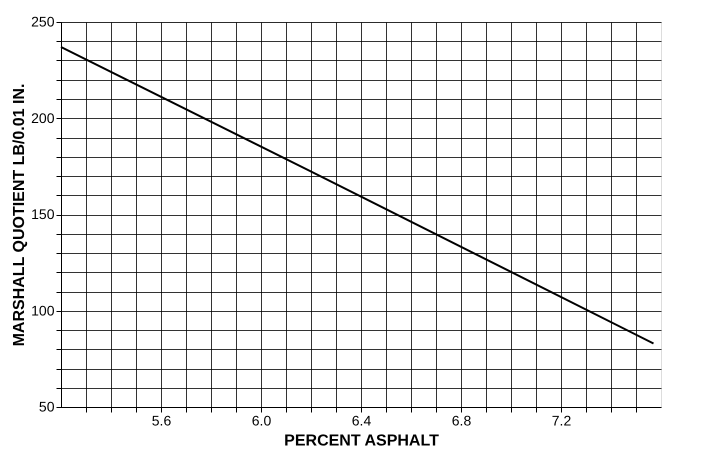  What do you see at coordinates (43, 22) in the screenshot?
I see `y-tick-label: 250` at bounding box center [43, 22].